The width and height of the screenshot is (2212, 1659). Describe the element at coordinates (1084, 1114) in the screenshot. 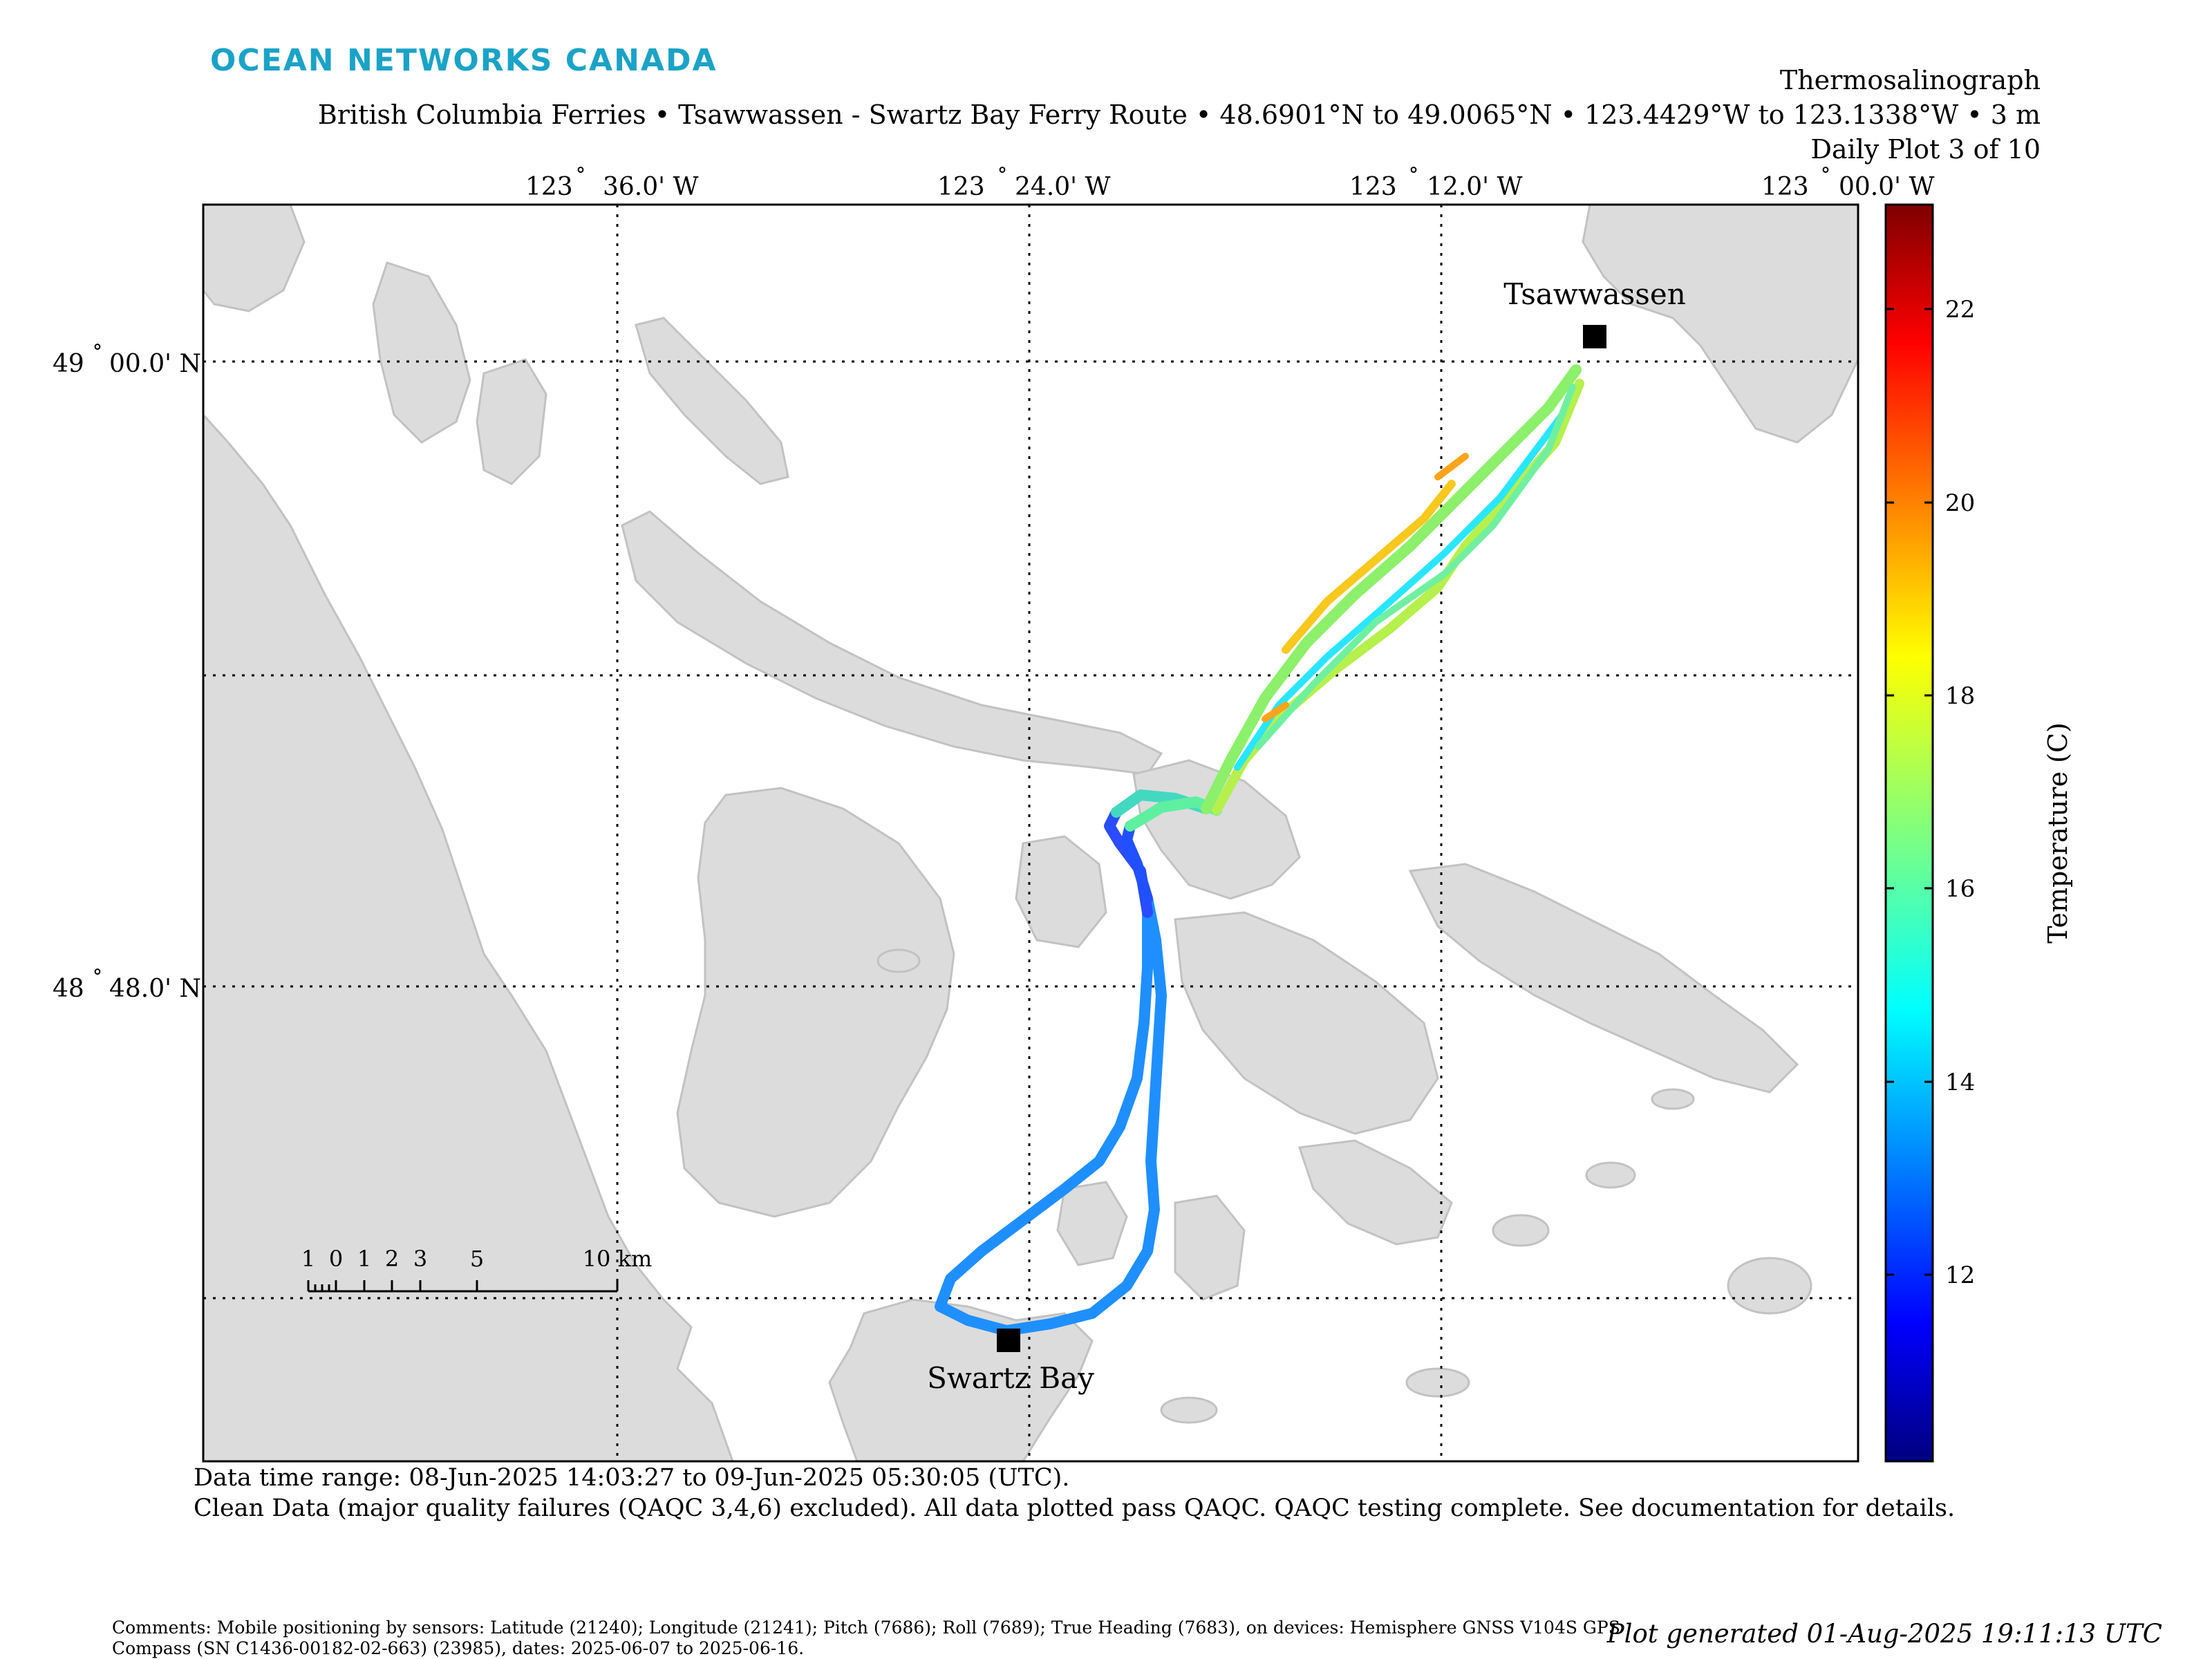

I see `track-segment-south-return` at that location.